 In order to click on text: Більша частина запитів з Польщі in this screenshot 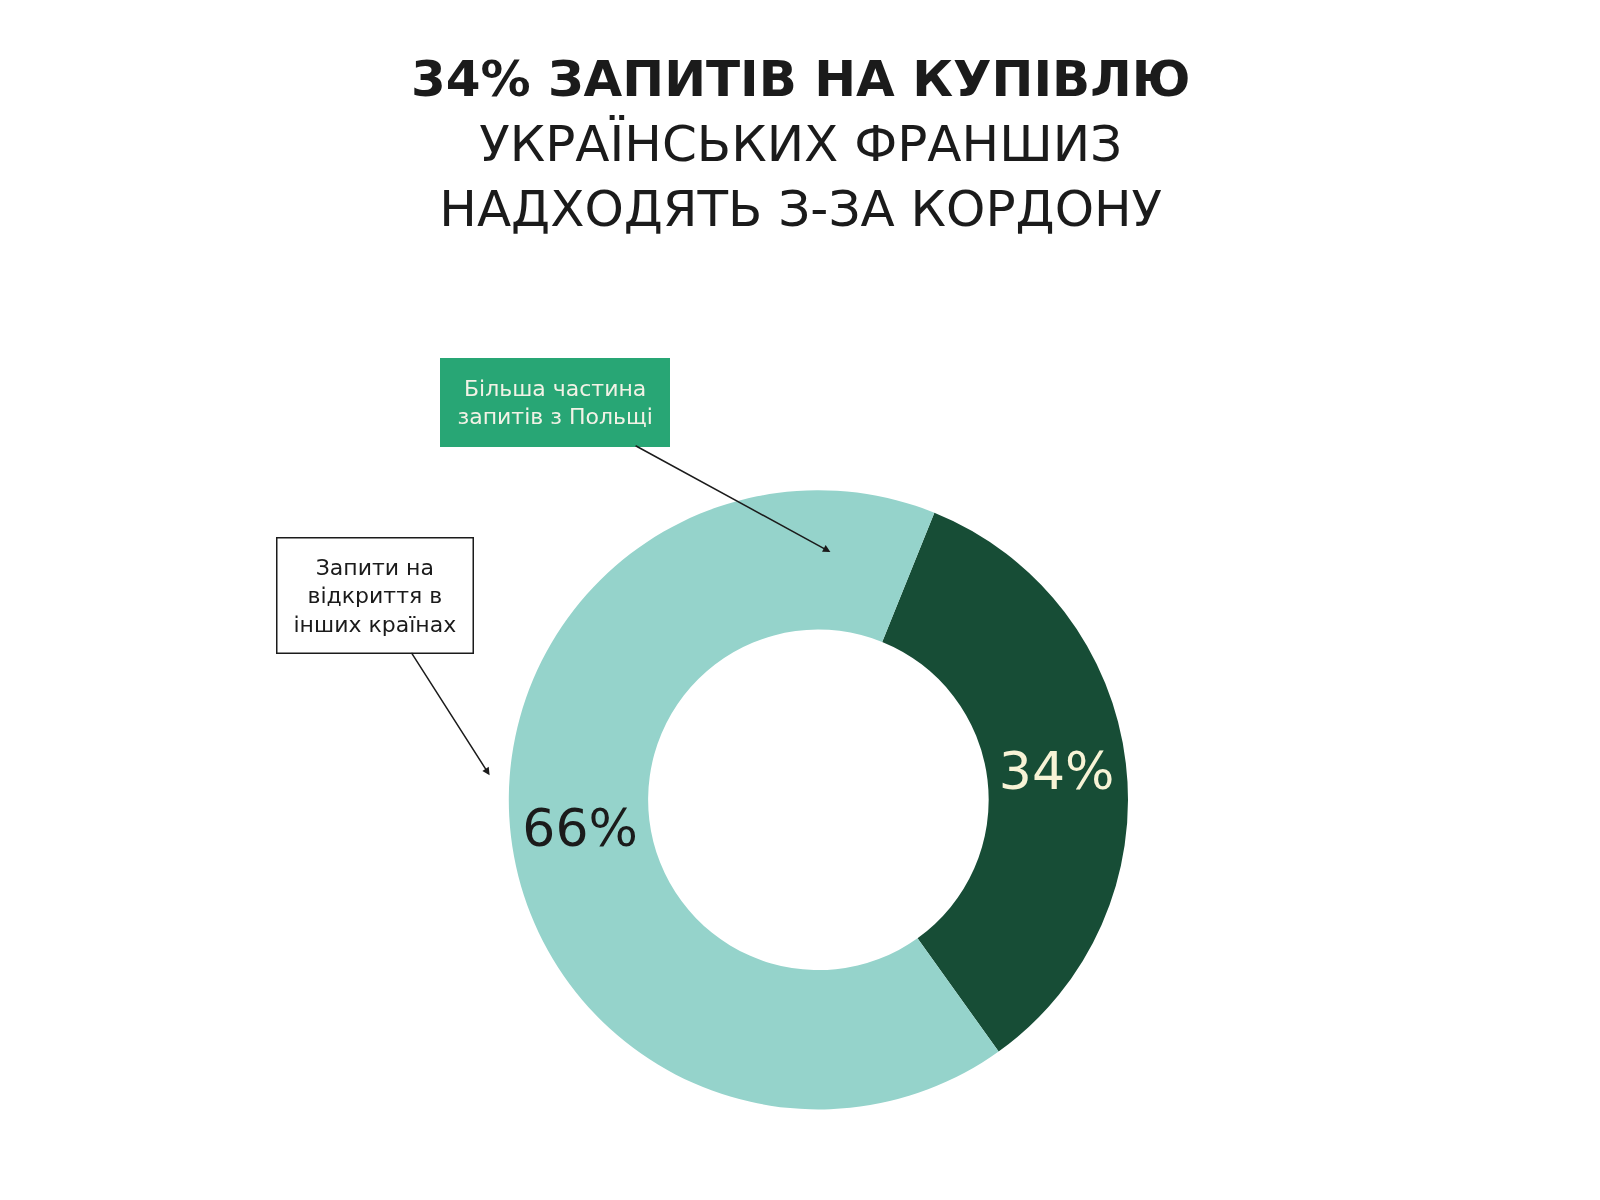, I will do `click(555, 402)`.